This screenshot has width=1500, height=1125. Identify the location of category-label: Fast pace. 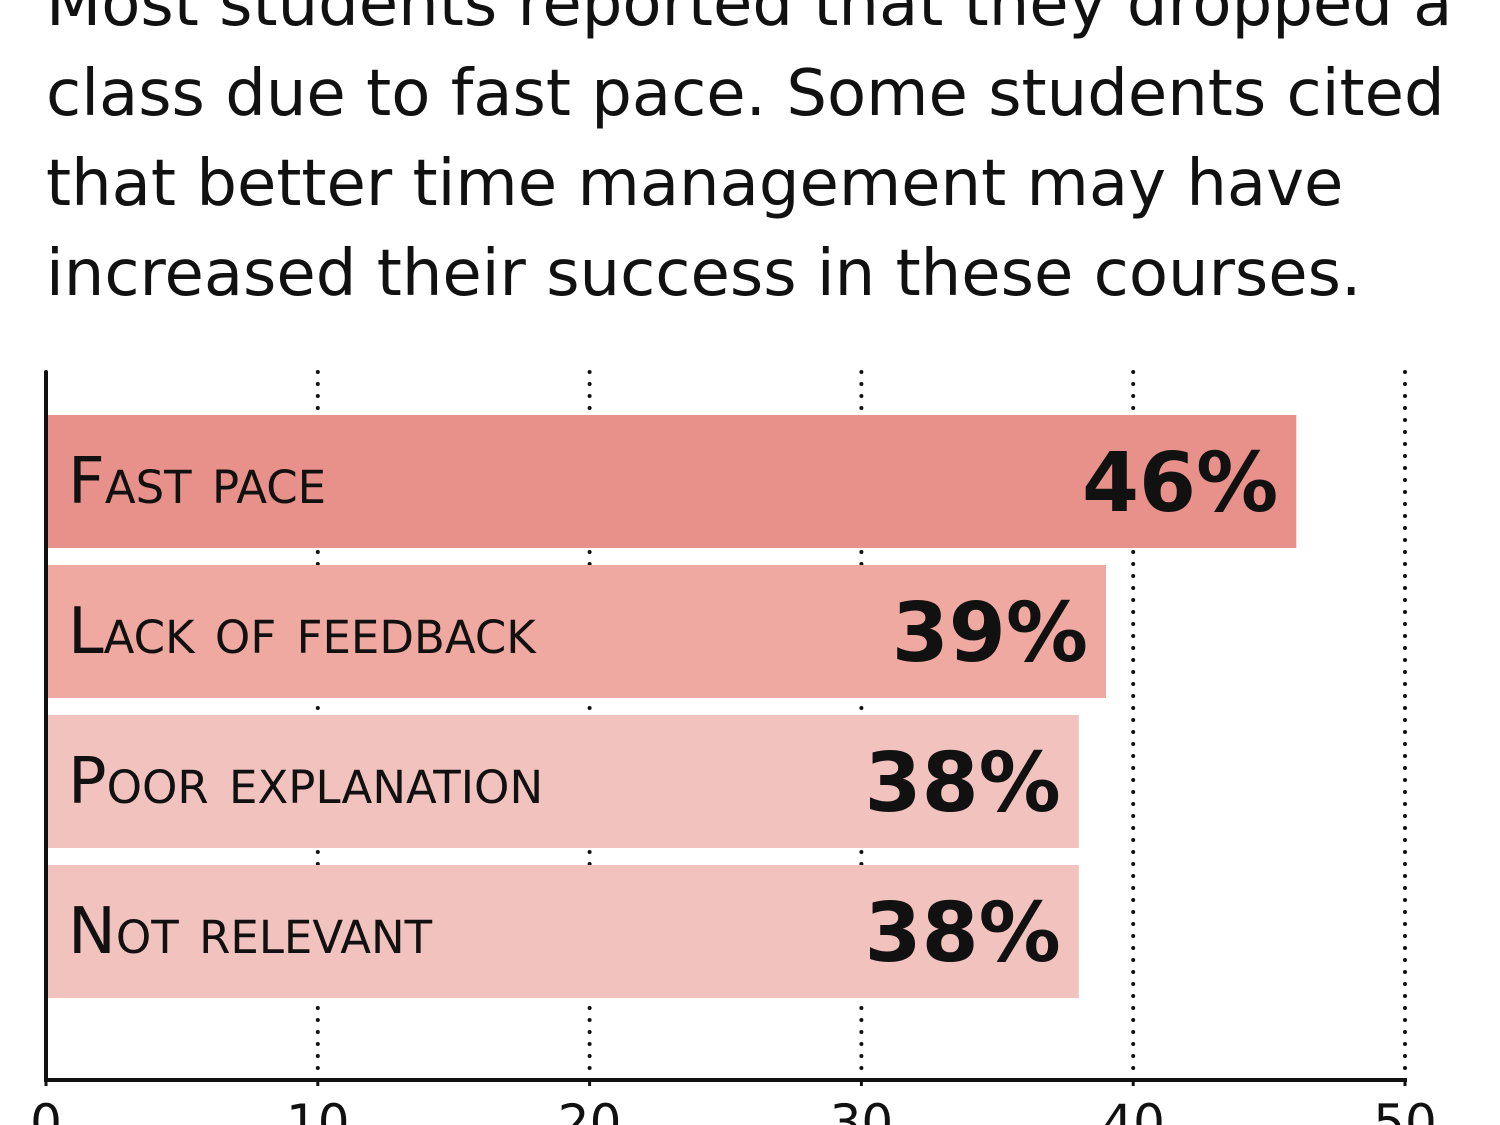
(197, 482).